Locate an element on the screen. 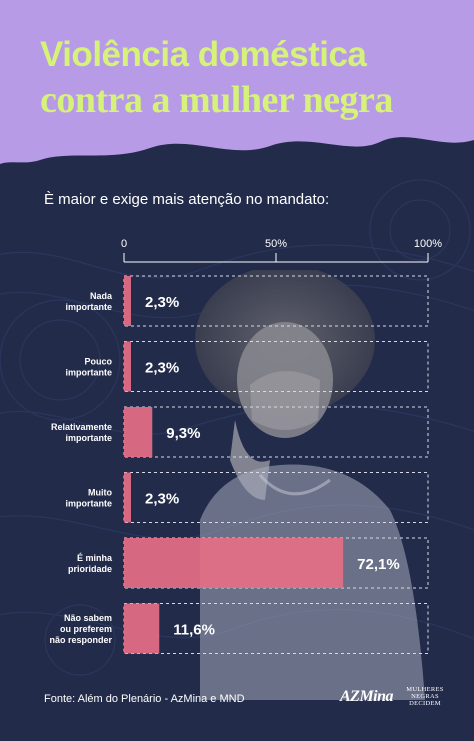 This screenshot has width=474, height=741. title-line-1: Violência doméstica is located at coordinates (203, 54).